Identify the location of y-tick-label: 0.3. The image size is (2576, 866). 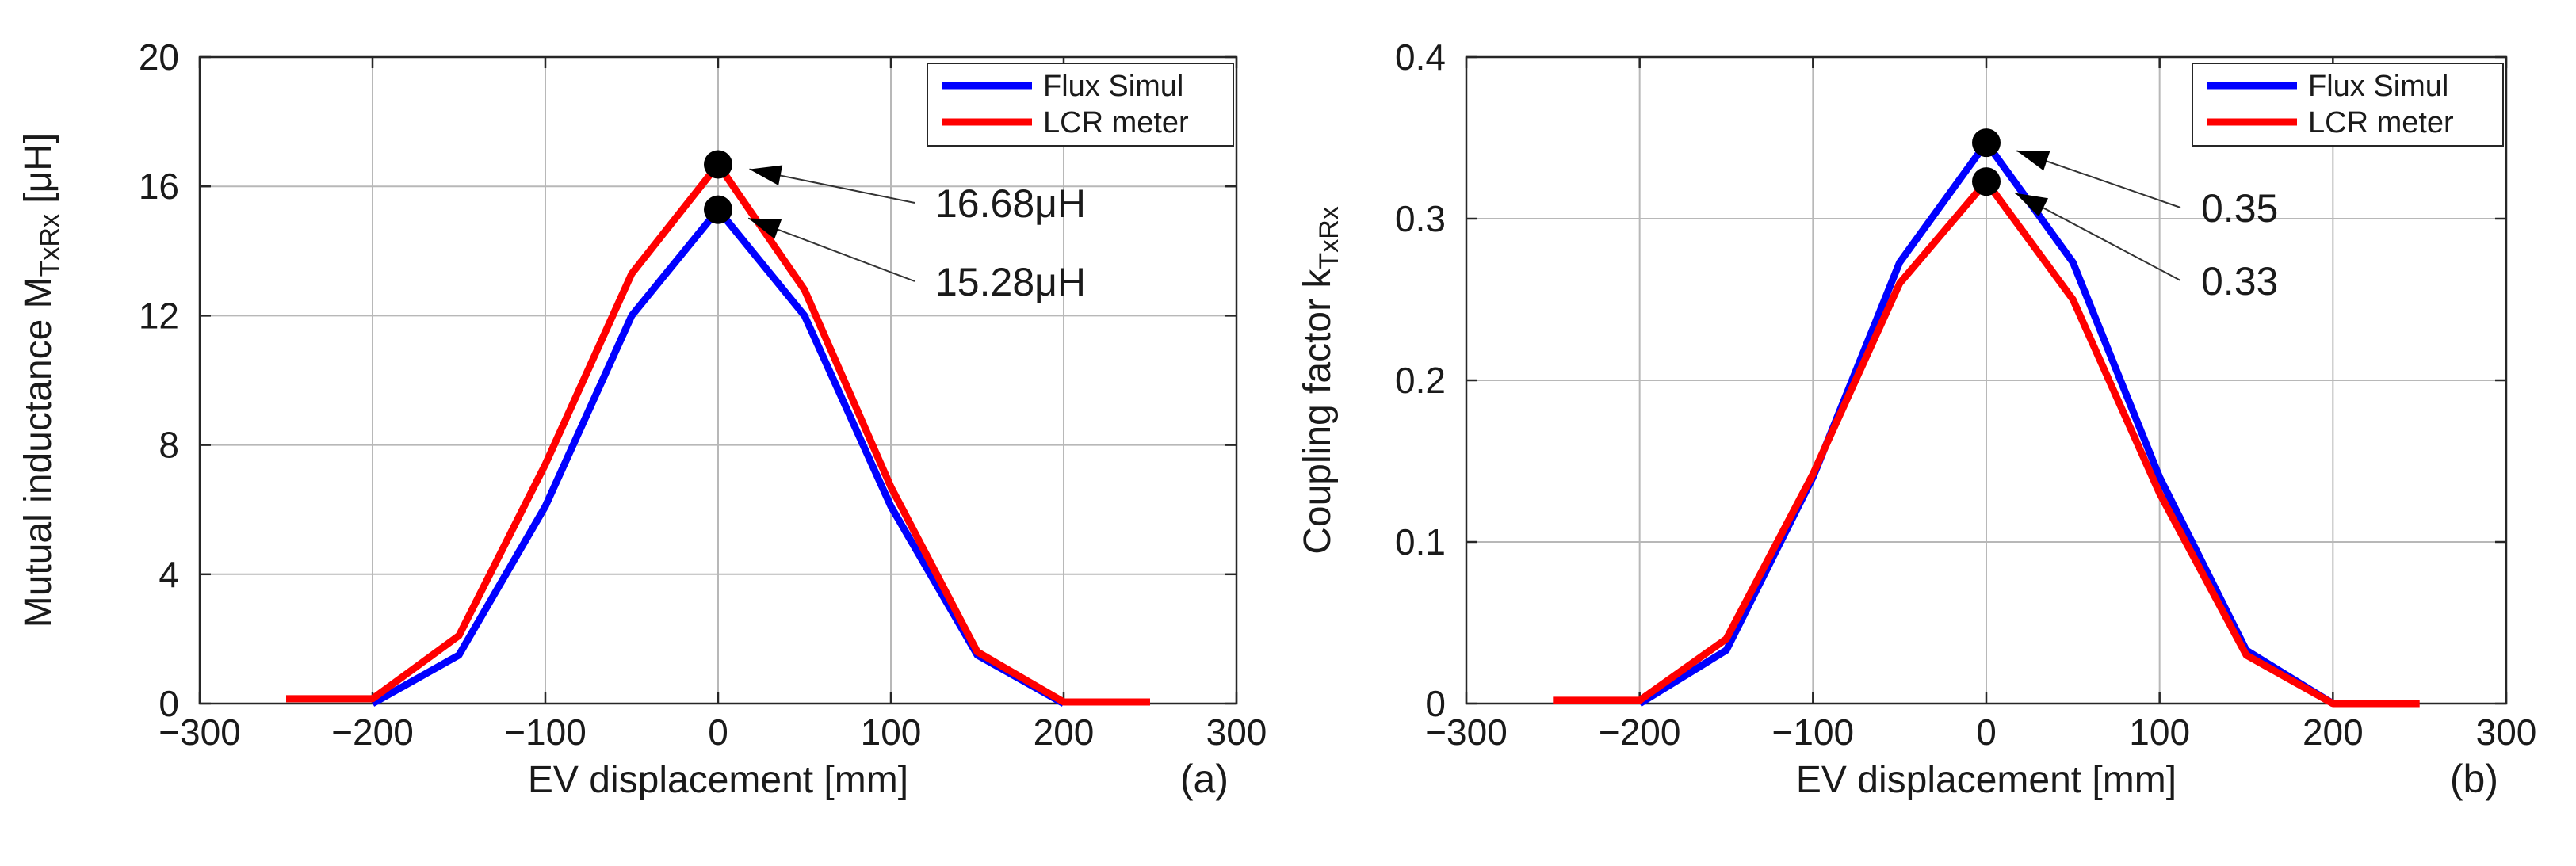
(1420, 218).